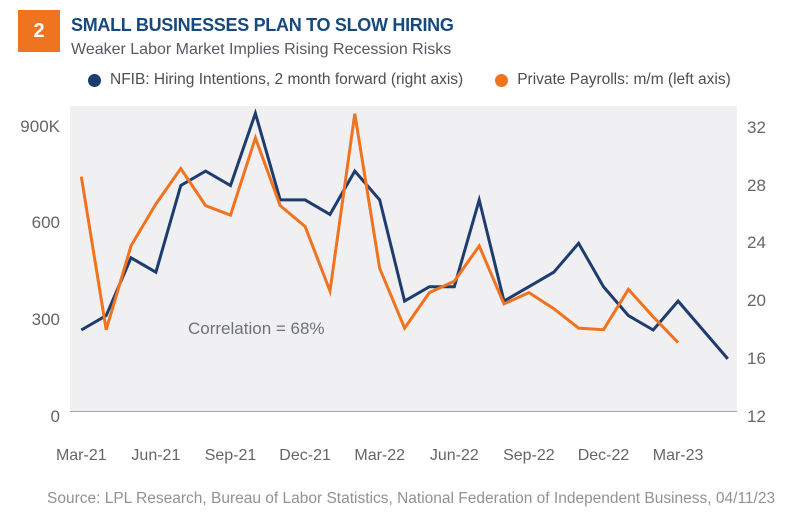  Describe the element at coordinates (305, 455) in the screenshot. I see `x-axis-tick: Dec-21` at that location.